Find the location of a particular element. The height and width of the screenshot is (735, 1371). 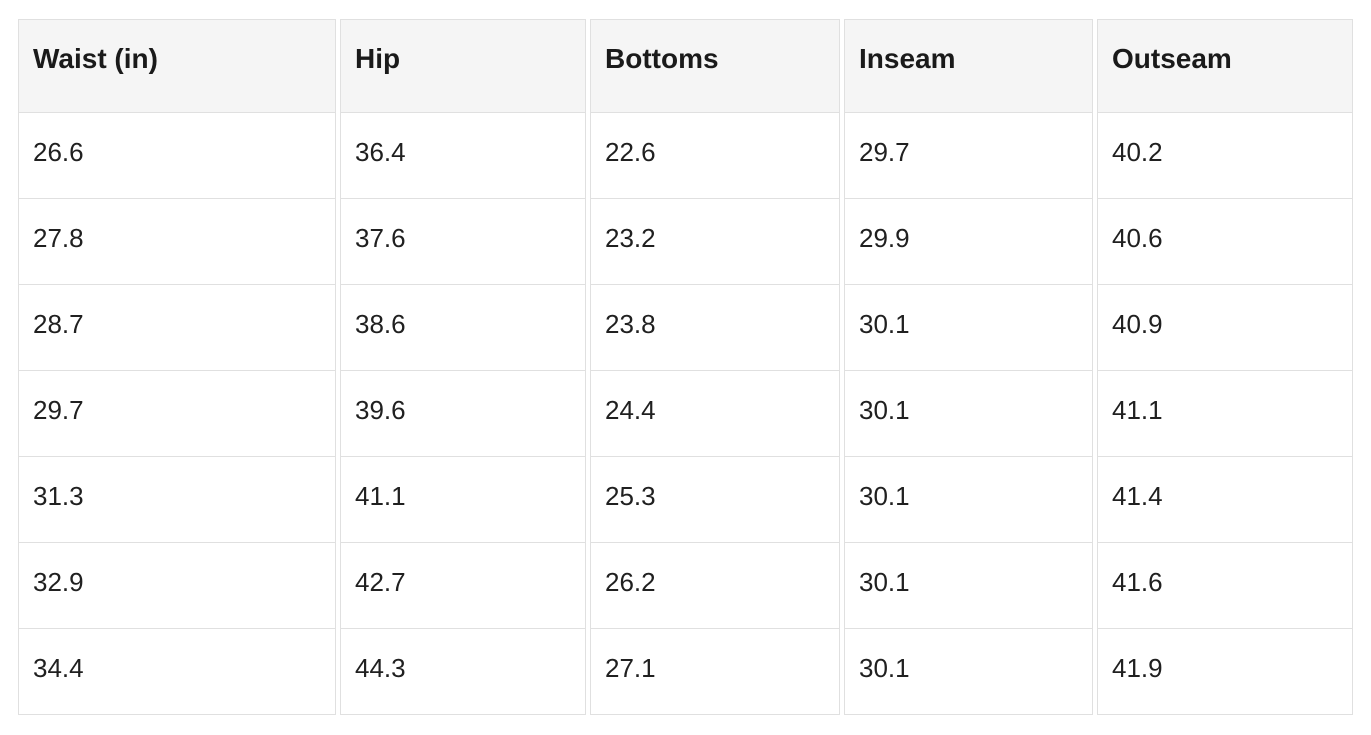

table-cell: 26.2 is located at coordinates (715, 586).